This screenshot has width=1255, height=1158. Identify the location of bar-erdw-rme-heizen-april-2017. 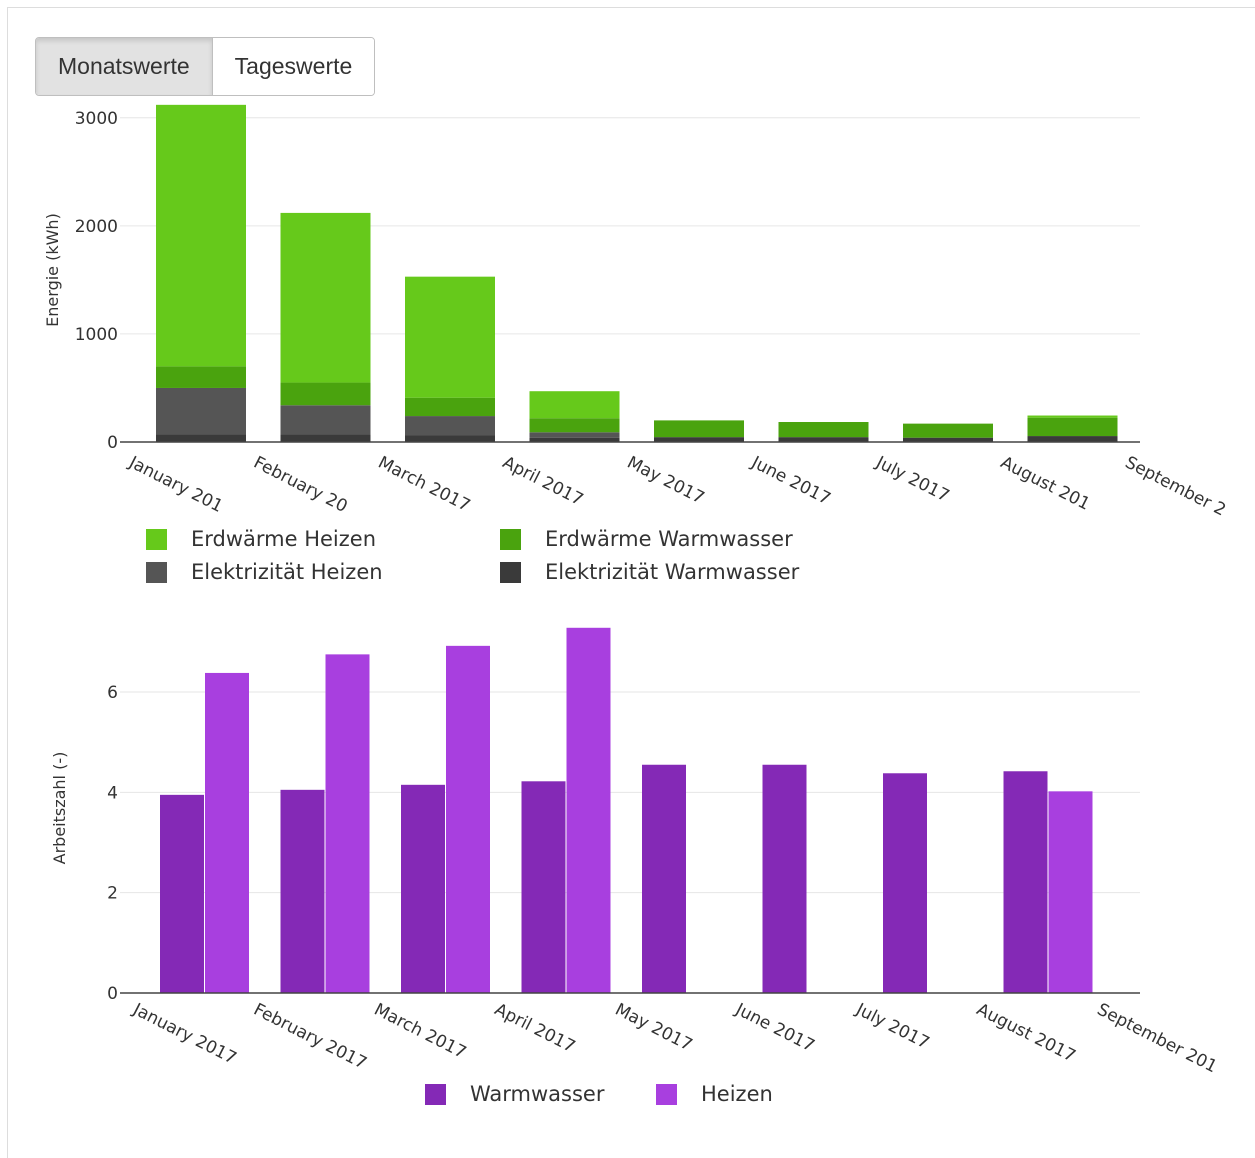
(574, 405).